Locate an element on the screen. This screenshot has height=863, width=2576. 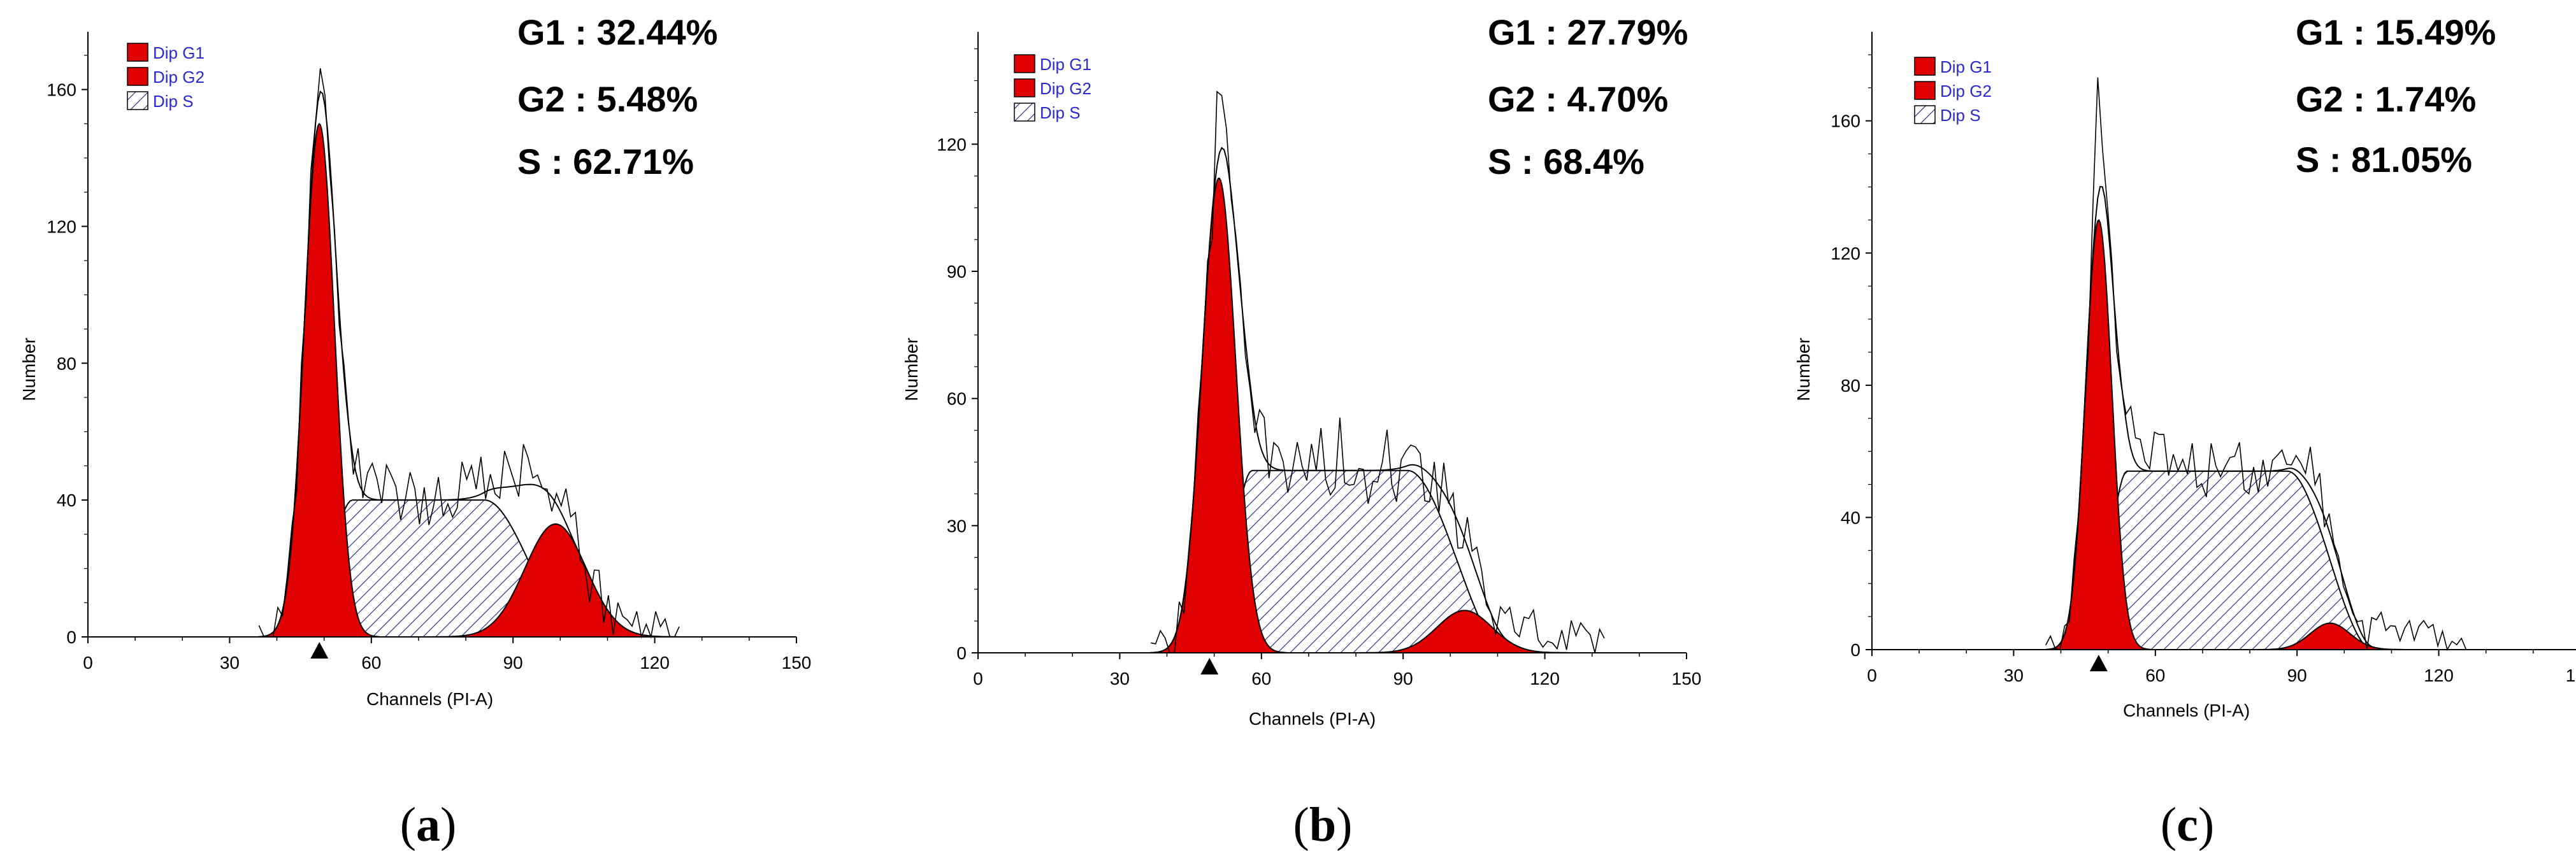
panel-letter: c is located at coordinates (2187, 825).